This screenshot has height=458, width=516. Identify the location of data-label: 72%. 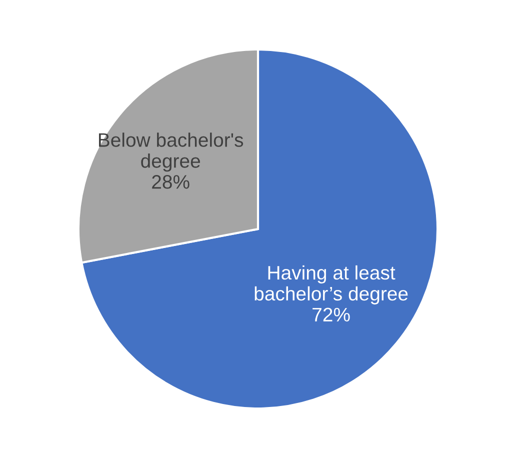
(331, 315).